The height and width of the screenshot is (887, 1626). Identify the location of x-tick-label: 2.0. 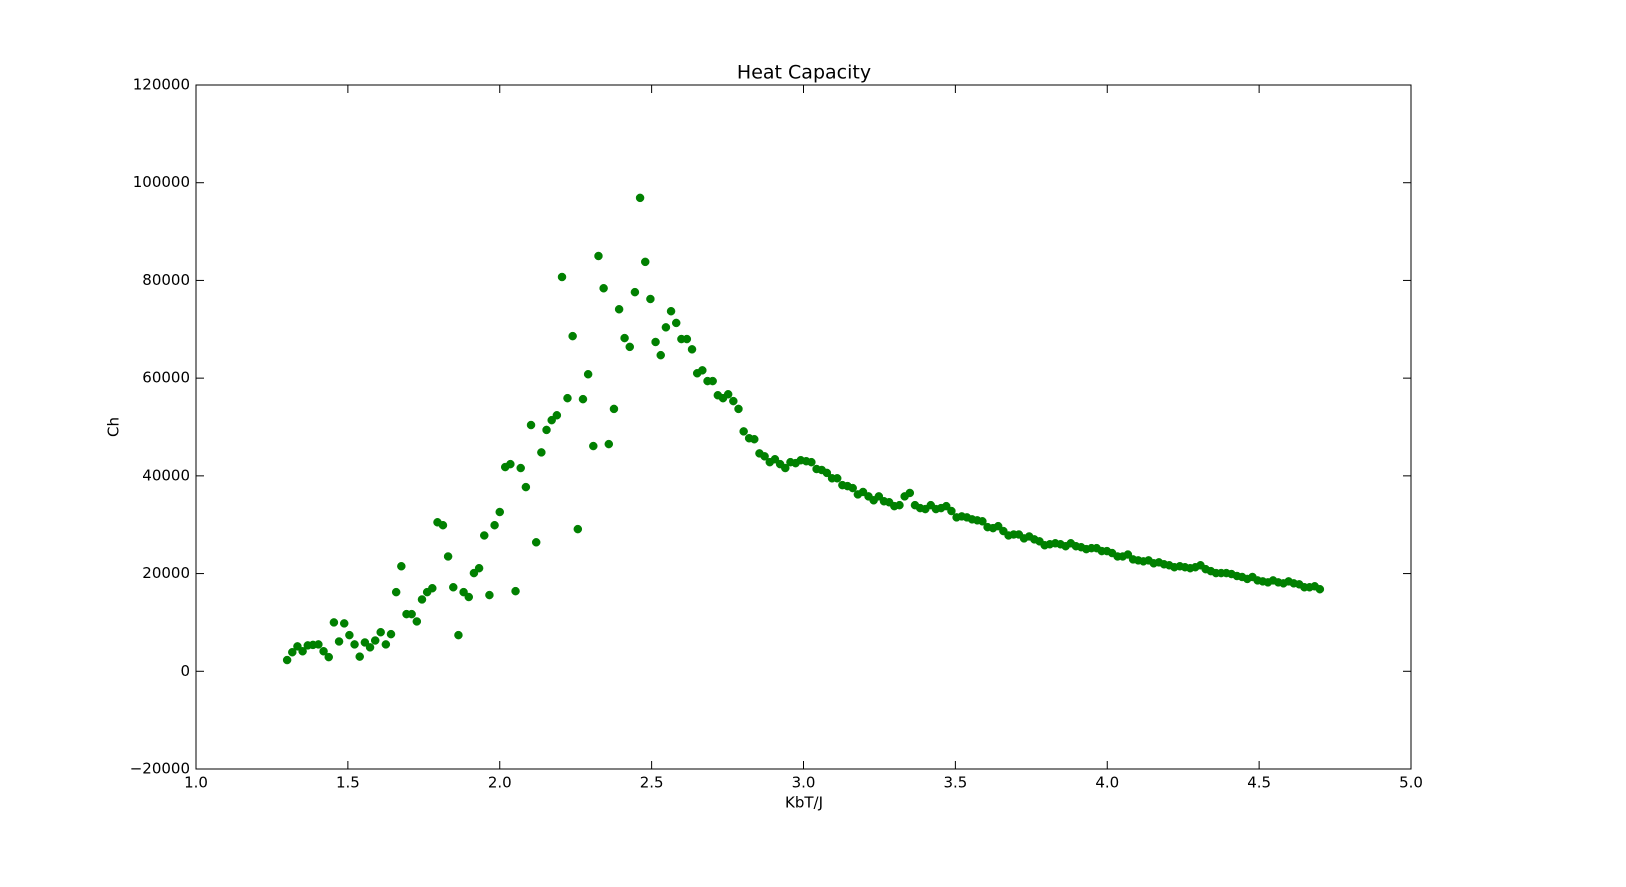
(500, 783).